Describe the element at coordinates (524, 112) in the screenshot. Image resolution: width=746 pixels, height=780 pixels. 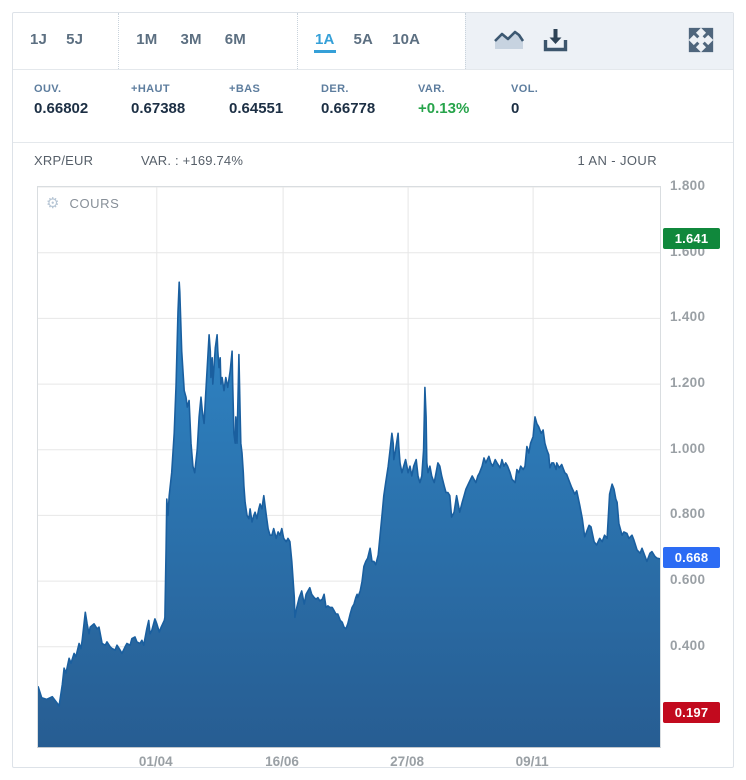
I see `stat-volume: VOL. 0` at that location.